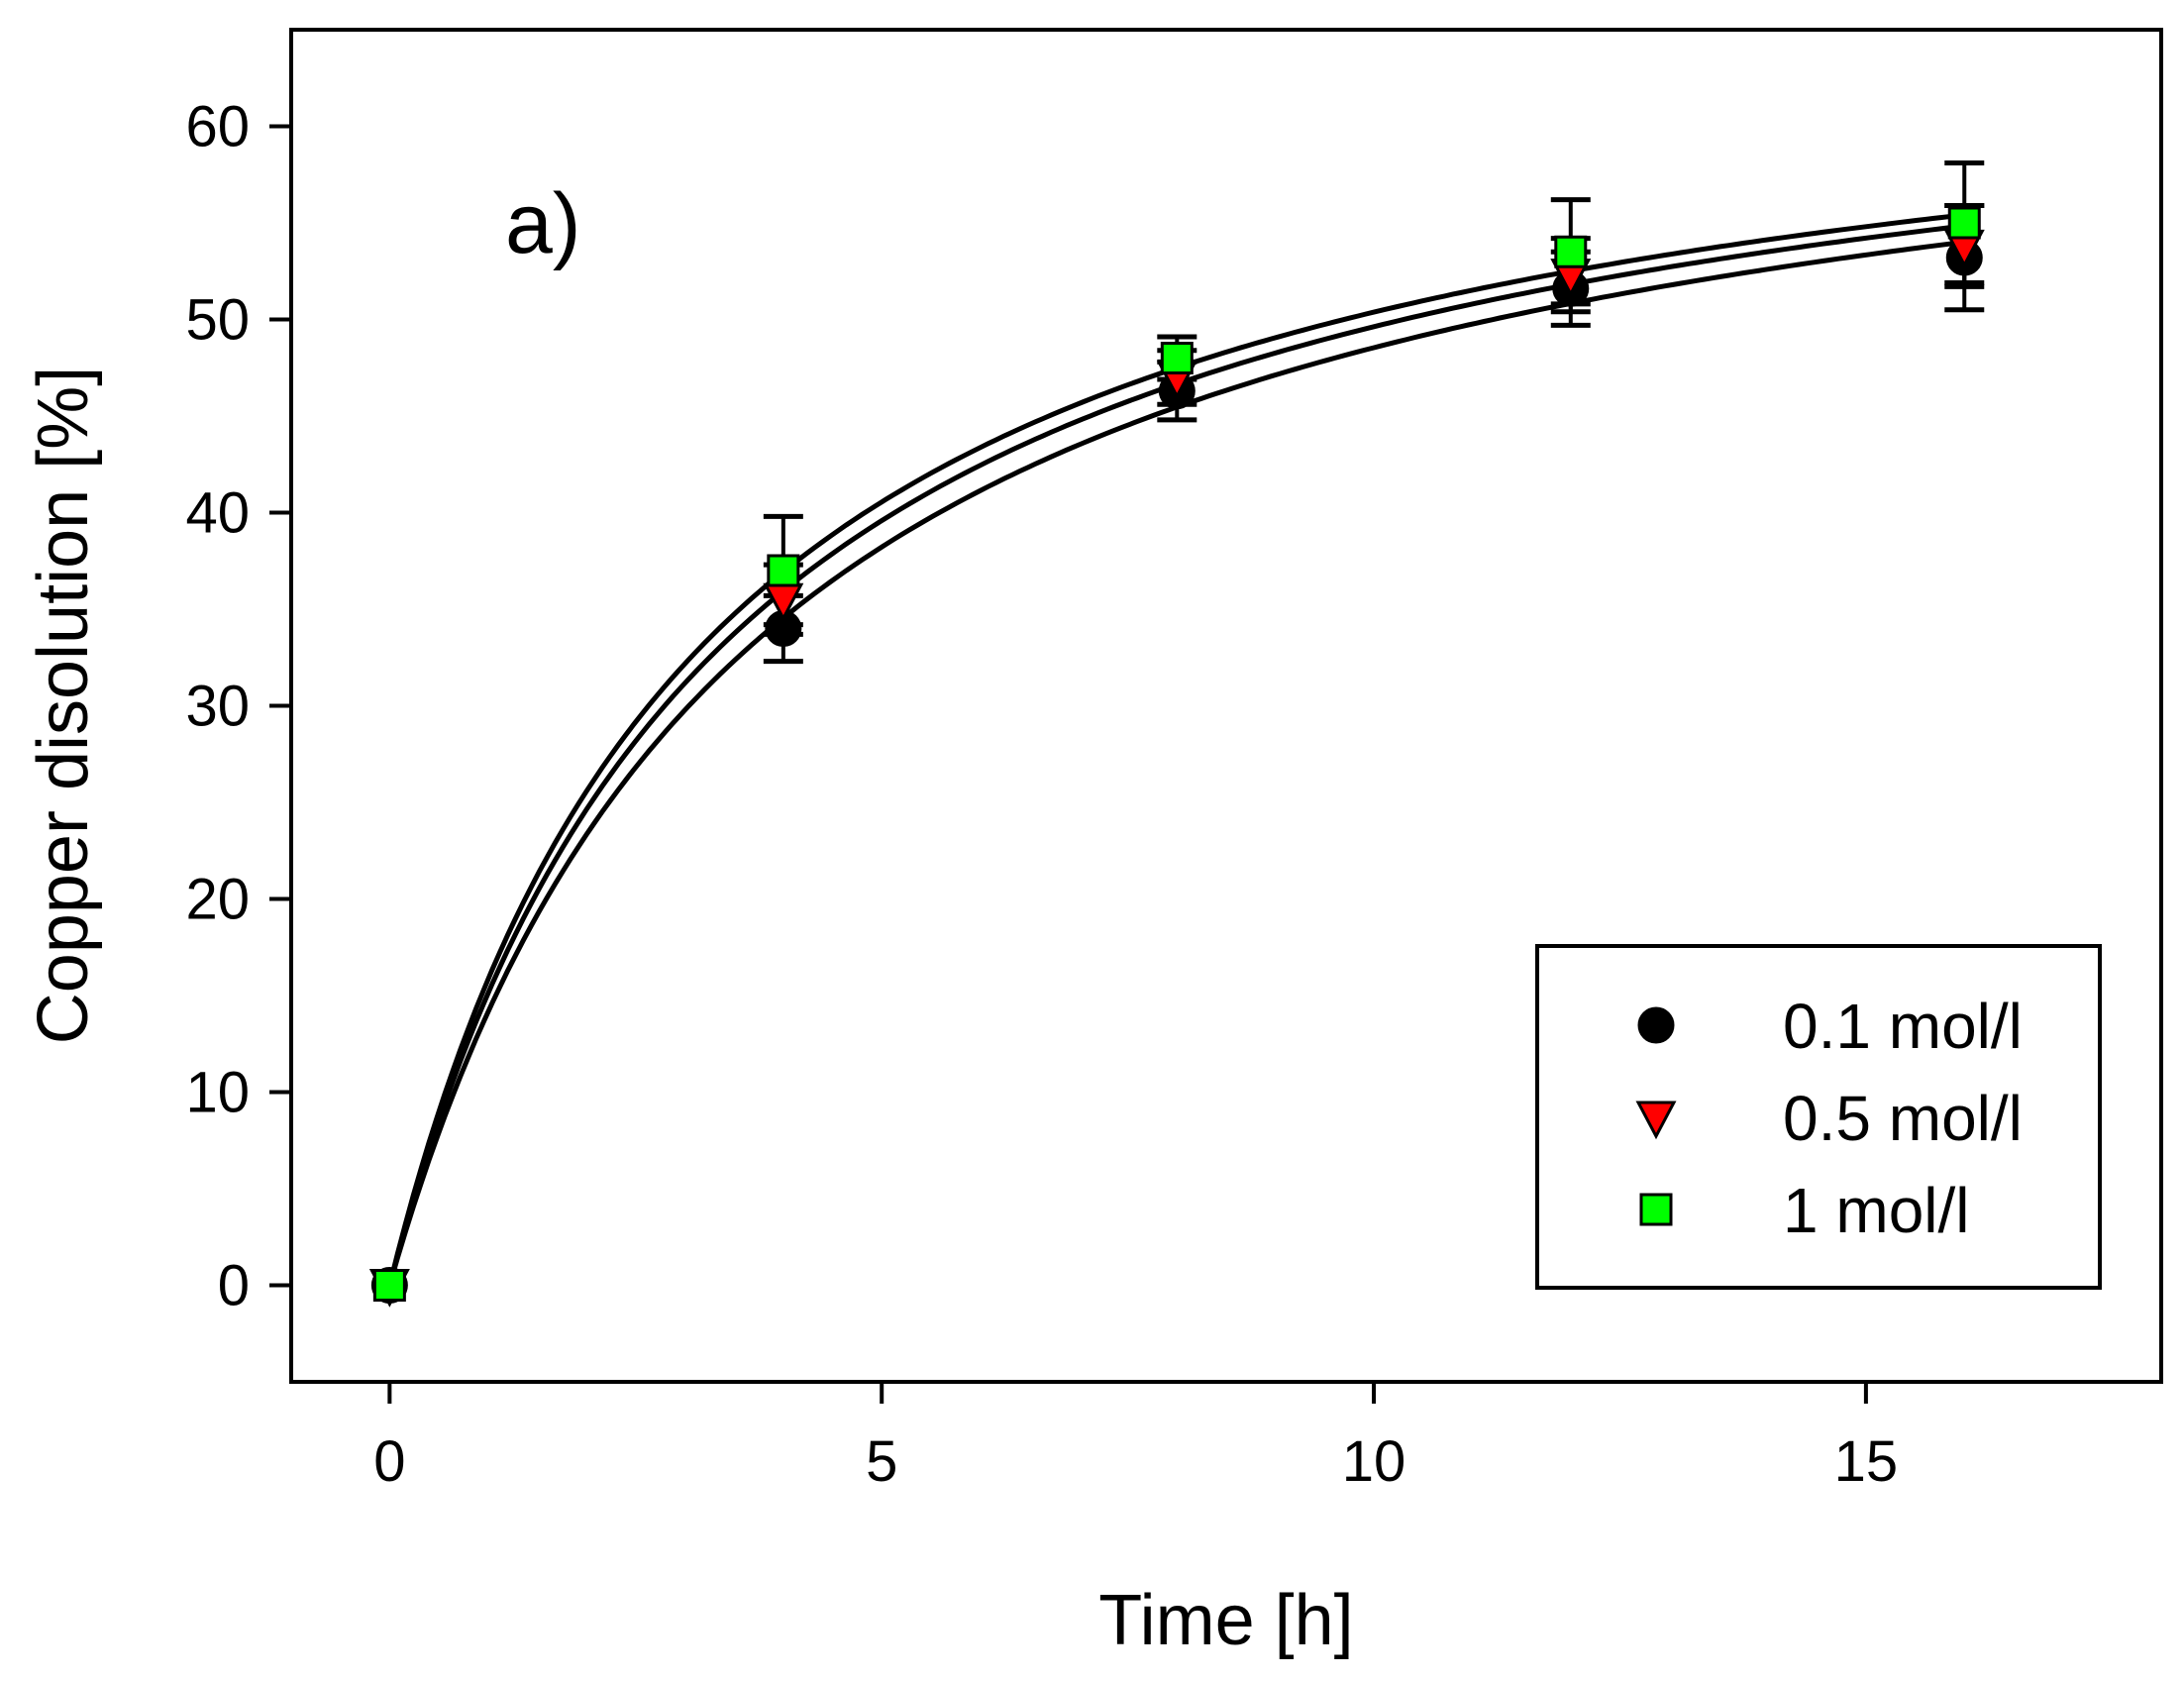  Describe the element at coordinates (217, 127) in the screenshot. I see `y-tick-label: 60` at that location.